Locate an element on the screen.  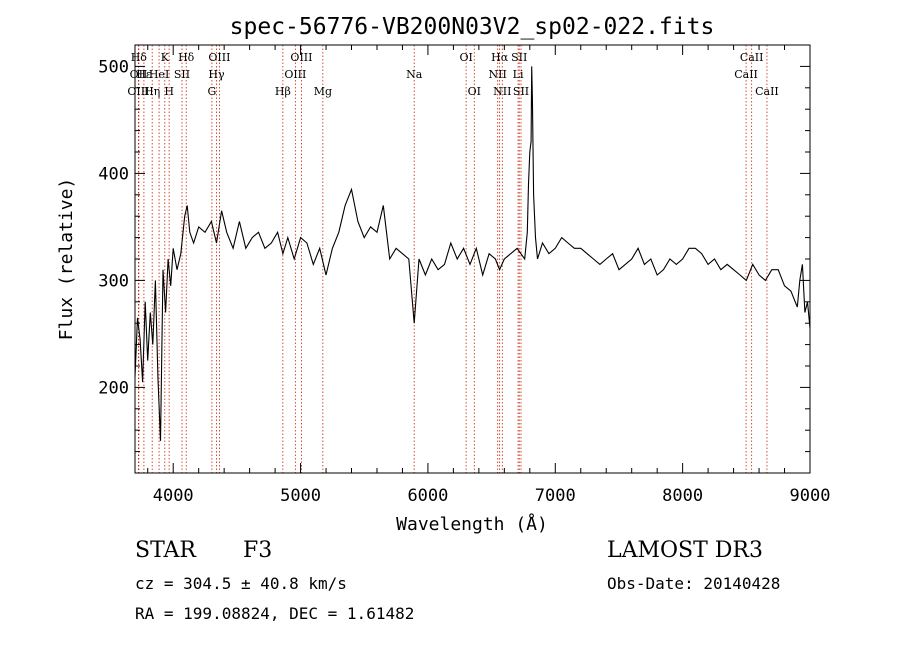
chart-title: spec-56776-VB200N03V2_sp02-022.fits is located at coordinates (472, 27).